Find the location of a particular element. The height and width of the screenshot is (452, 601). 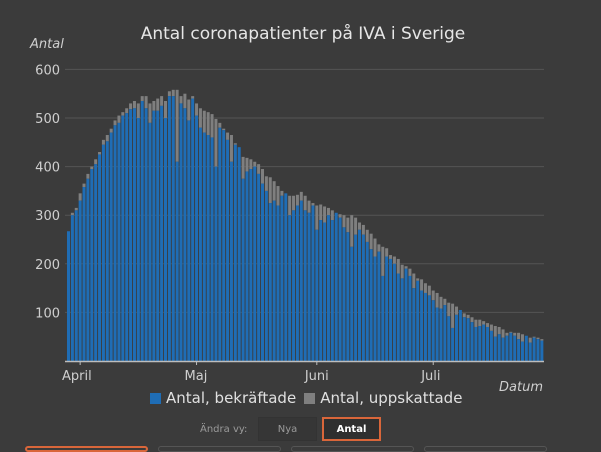

x-tick-label: Juni is located at coordinates (316, 376).